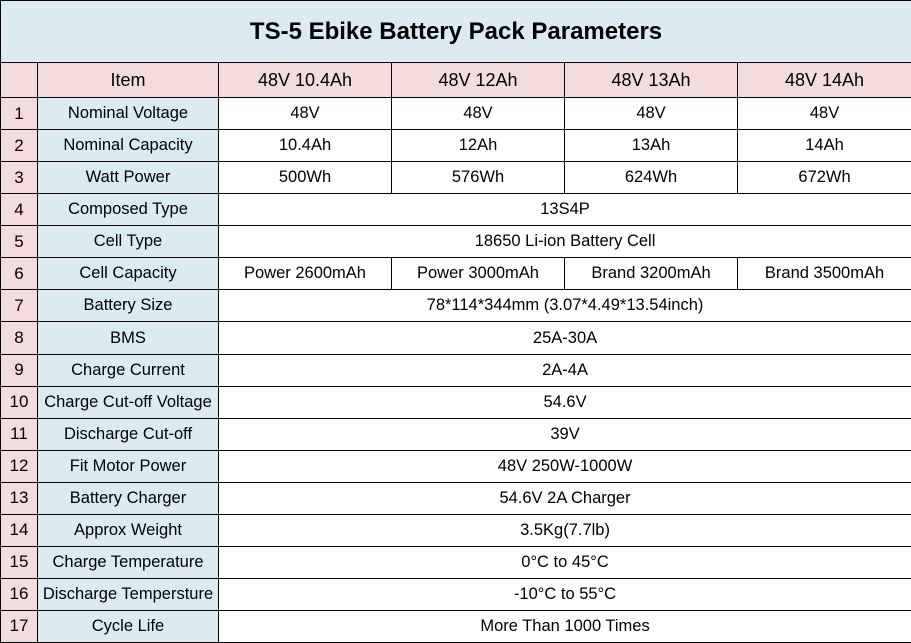 This screenshot has height=643, width=911. What do you see at coordinates (128, 80) in the screenshot?
I see `header-item: Item` at bounding box center [128, 80].